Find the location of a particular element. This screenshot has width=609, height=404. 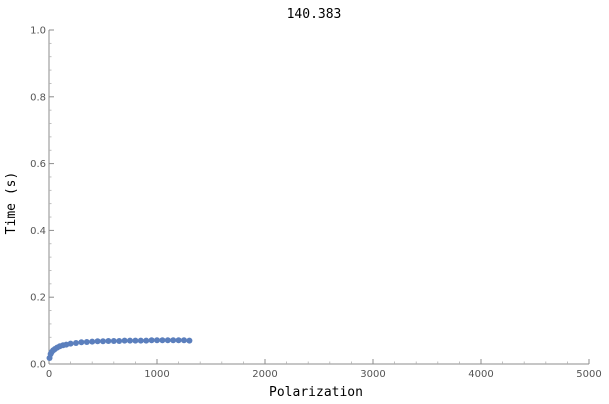

x-tick-label: 4000 is located at coordinates (480, 374).